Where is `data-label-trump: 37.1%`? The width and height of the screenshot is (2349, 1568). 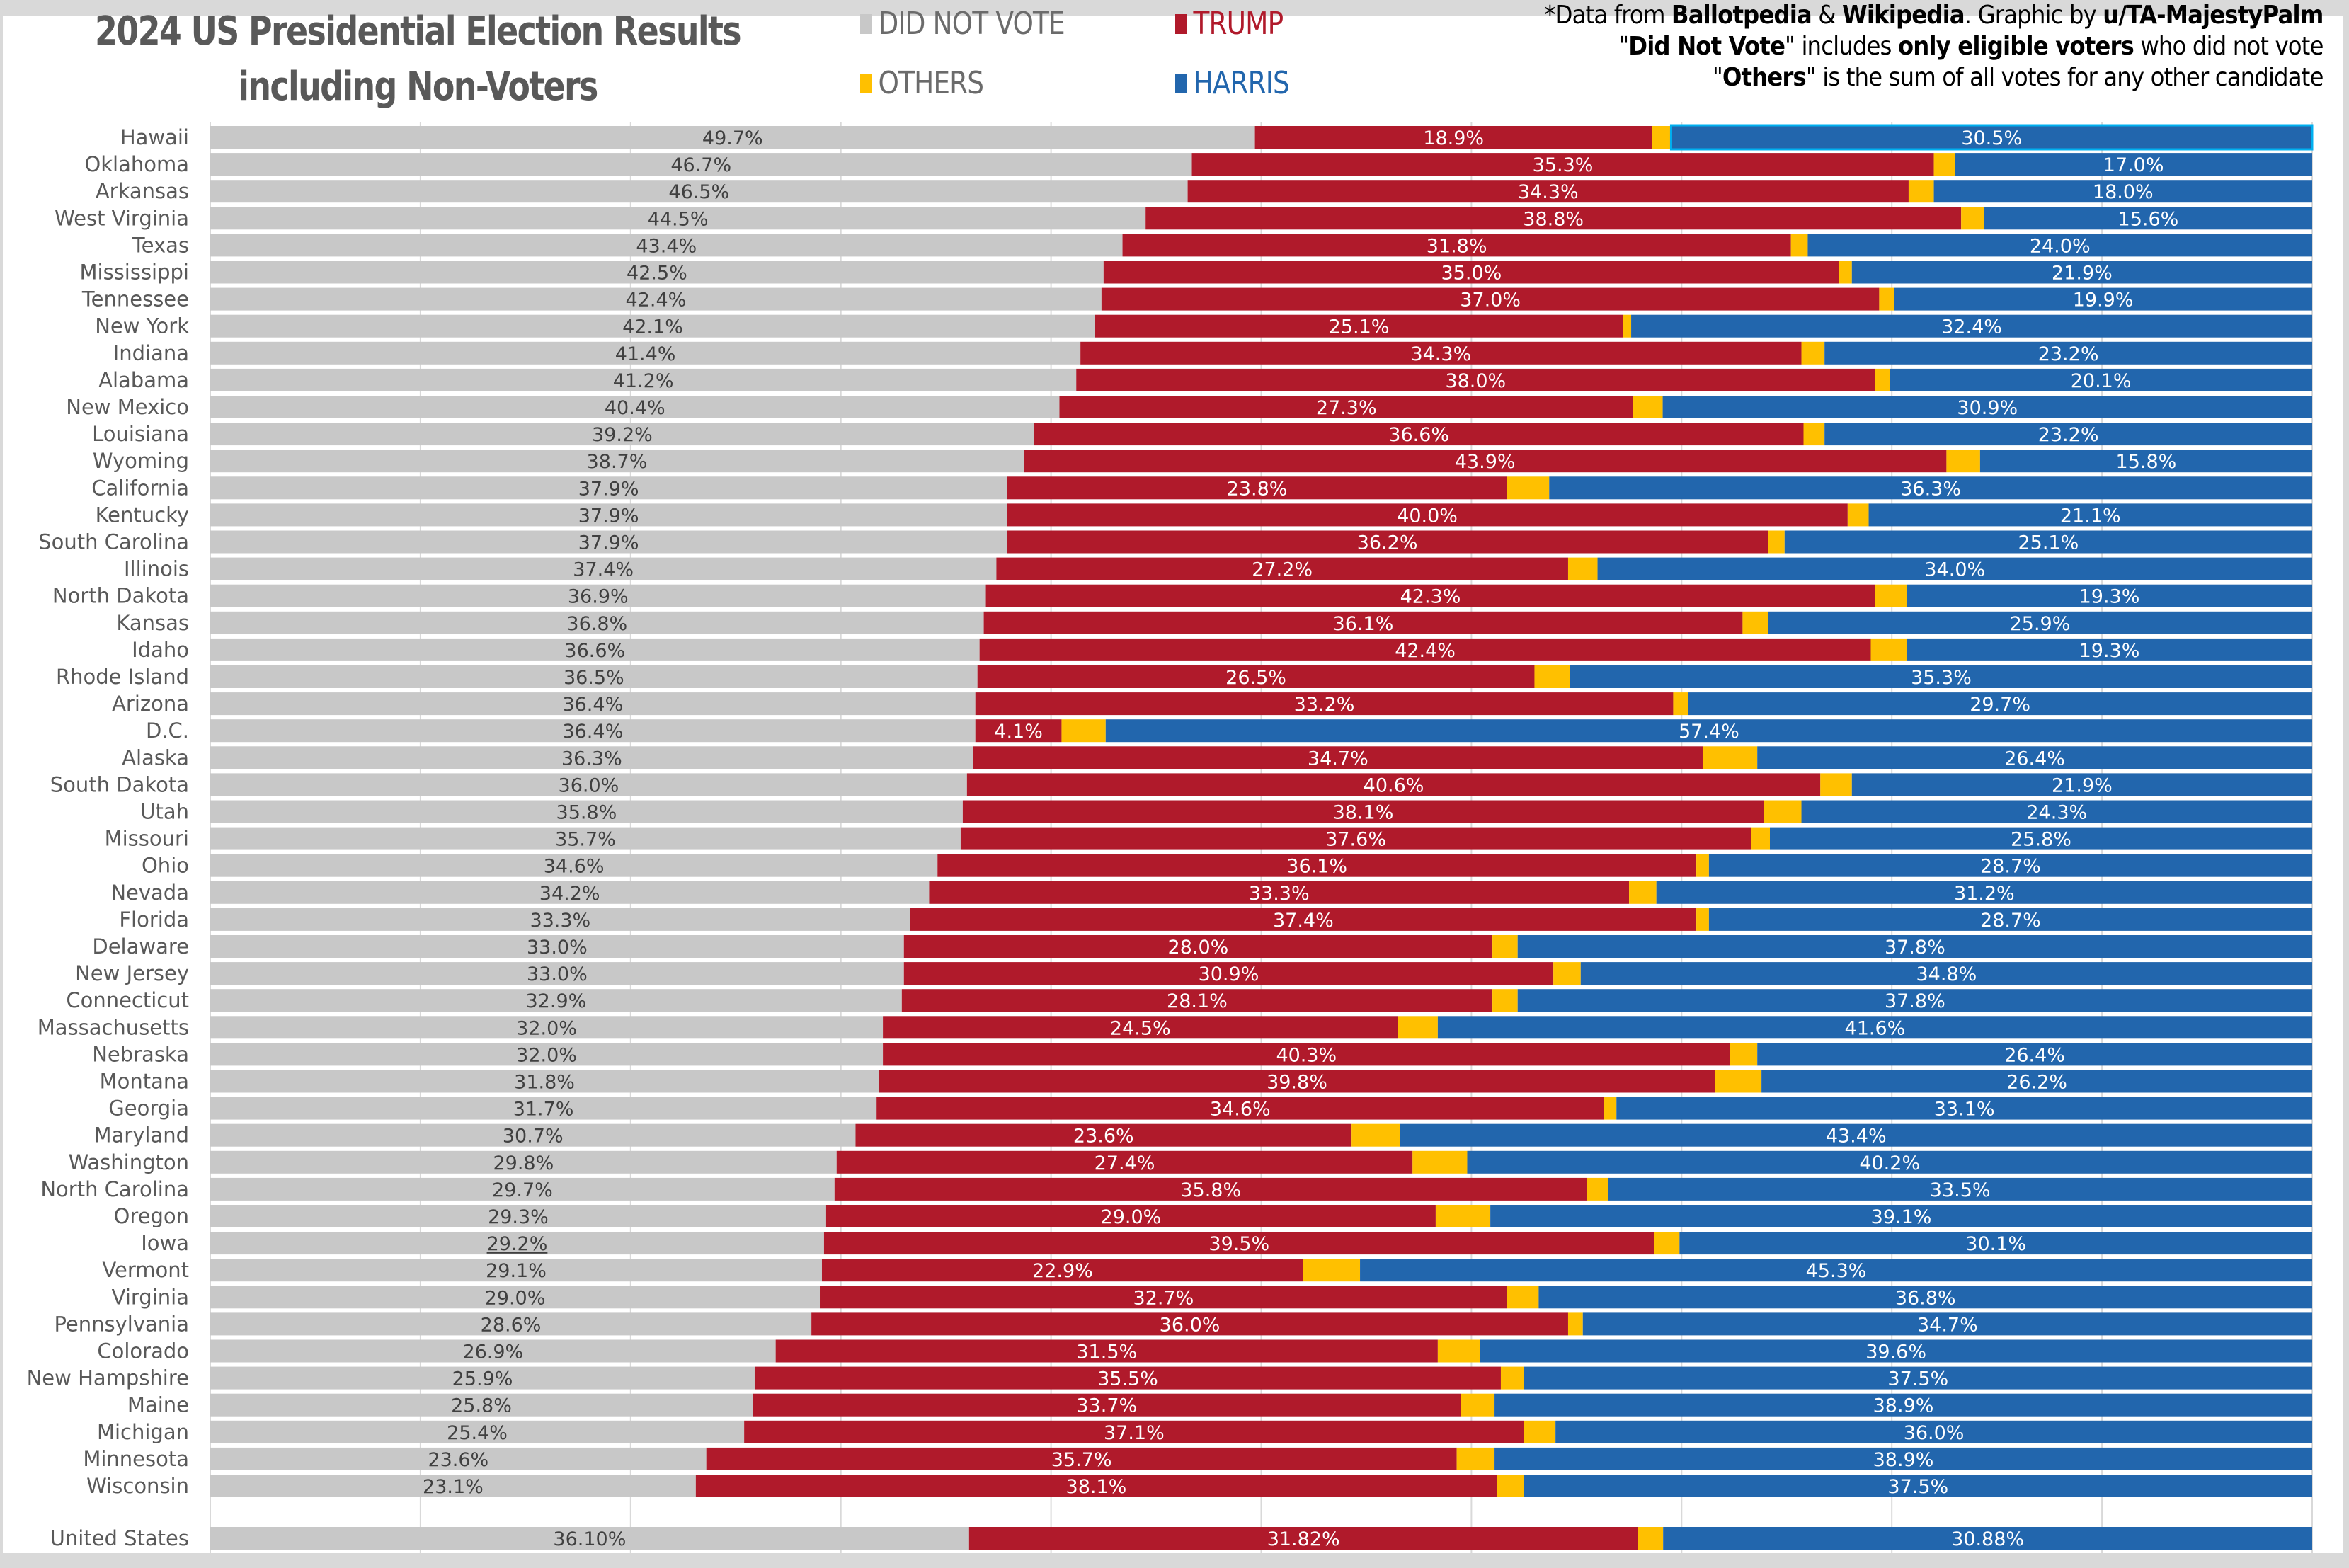
data-label-trump: 37.1% is located at coordinates (1134, 1433).